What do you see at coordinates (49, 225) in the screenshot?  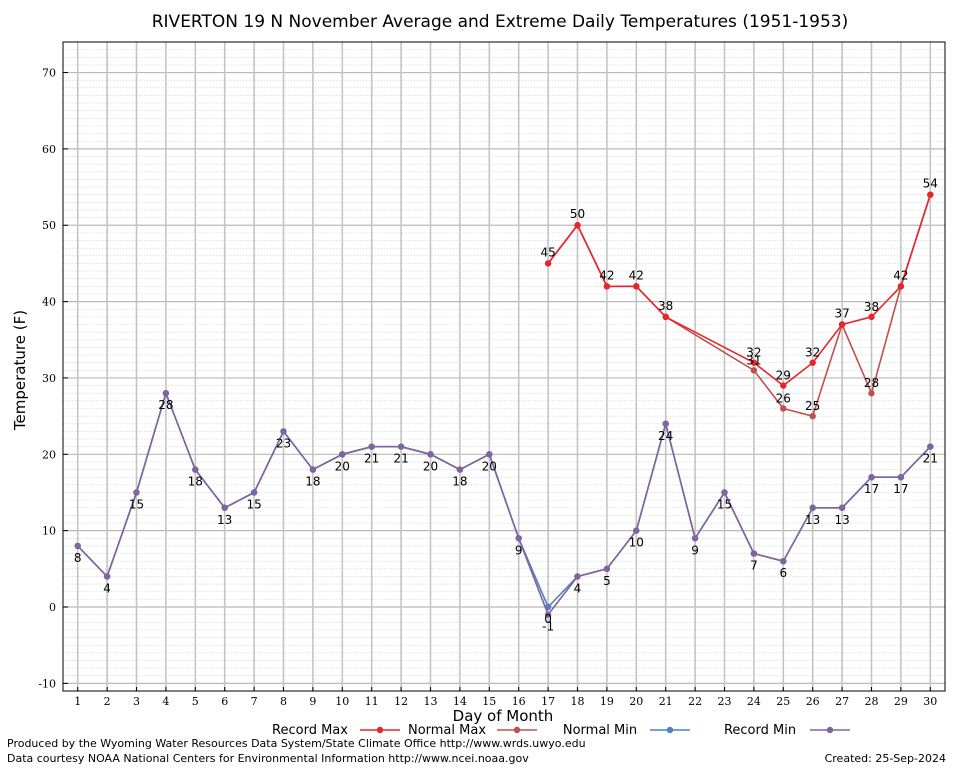 I see `y-tick-label: 50` at bounding box center [49, 225].